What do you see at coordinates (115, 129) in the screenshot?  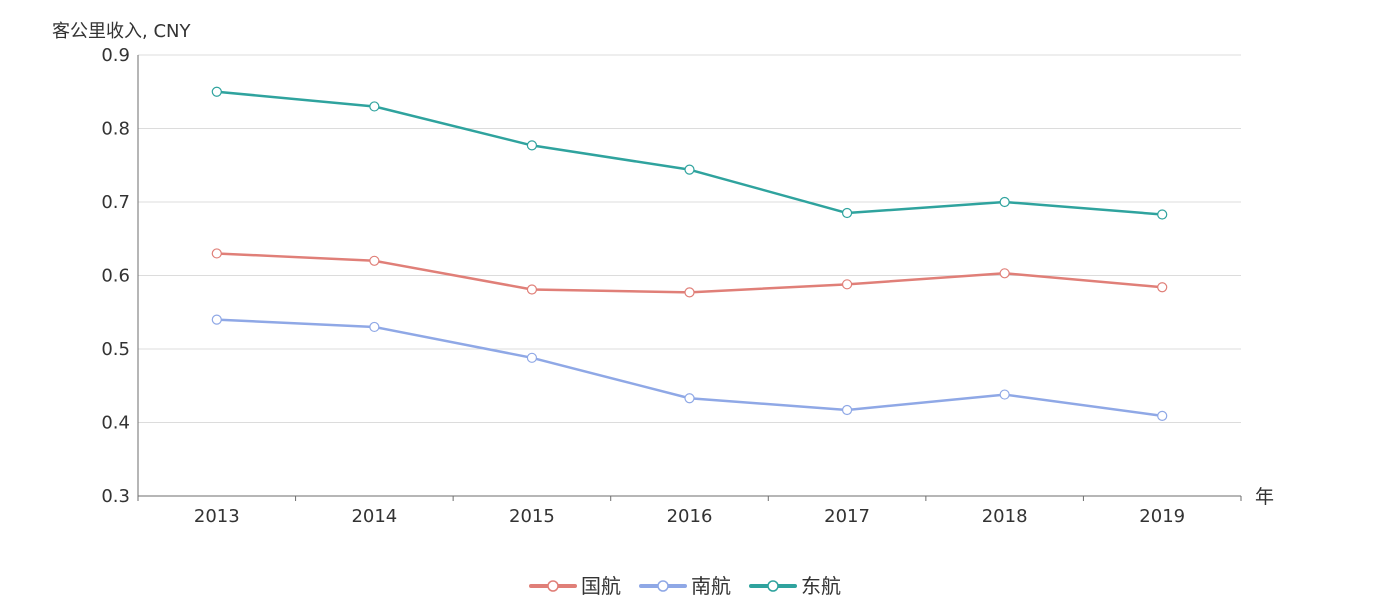 I see `y-tick-label: 0.8` at bounding box center [115, 129].